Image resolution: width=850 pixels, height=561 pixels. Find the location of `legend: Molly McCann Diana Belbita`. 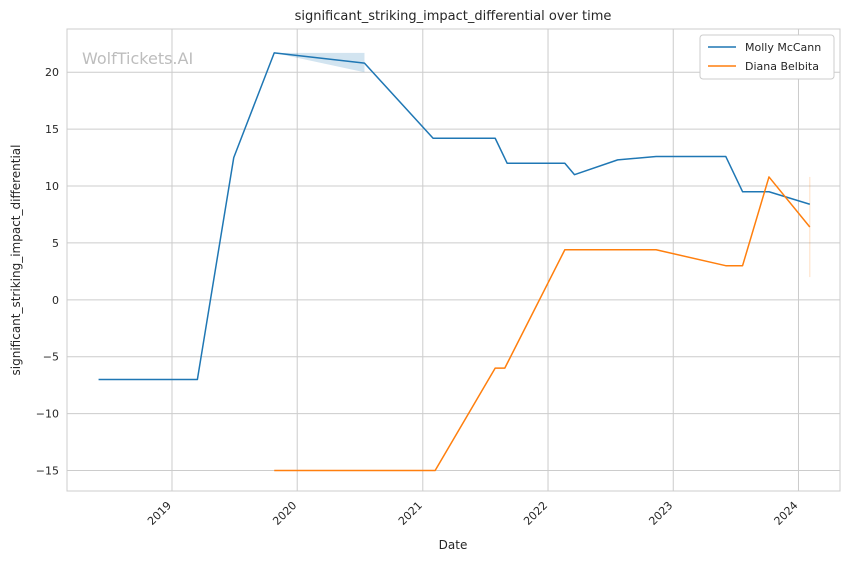

legend: Molly McCann Diana Belbita is located at coordinates (767, 57).